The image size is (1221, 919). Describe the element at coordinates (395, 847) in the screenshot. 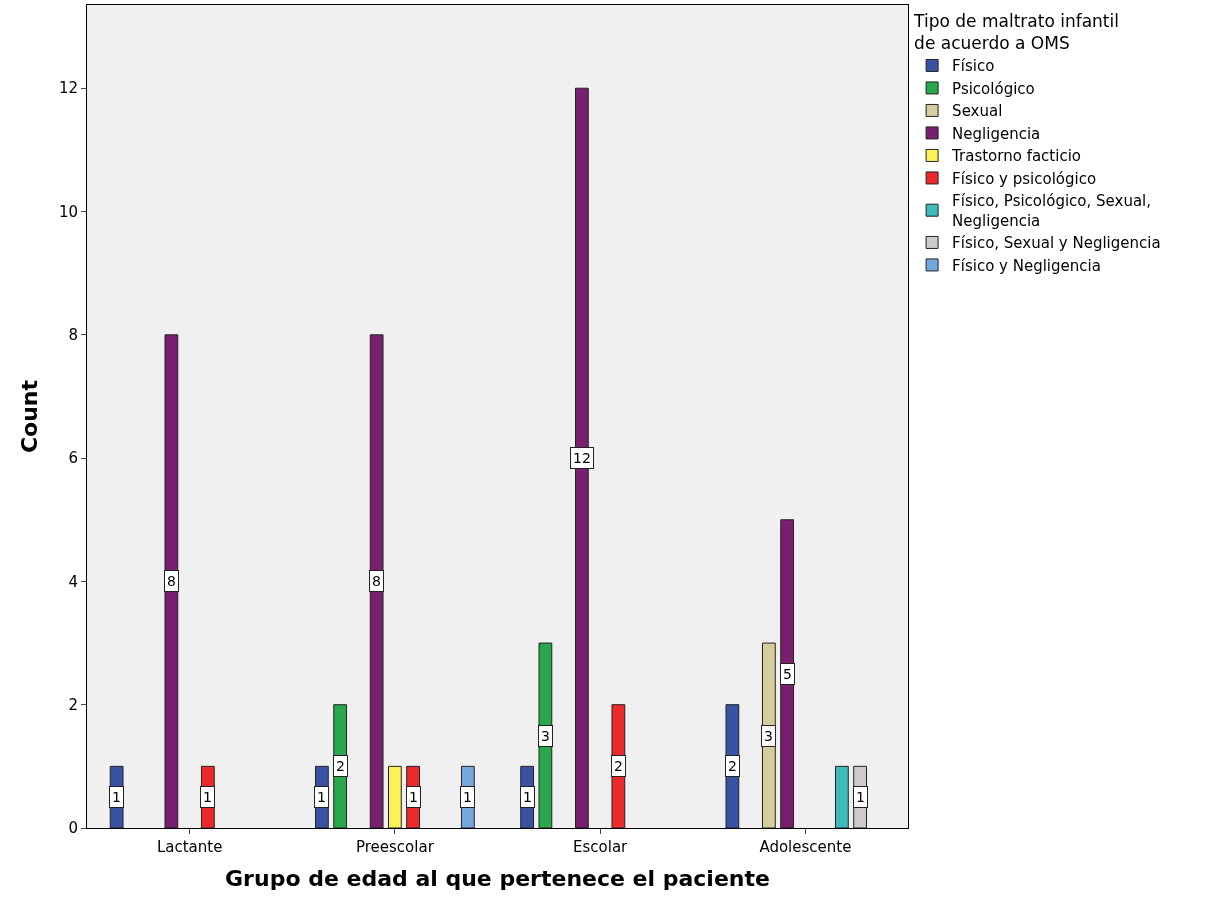

I see `x-tick-label: Preescolar` at that location.